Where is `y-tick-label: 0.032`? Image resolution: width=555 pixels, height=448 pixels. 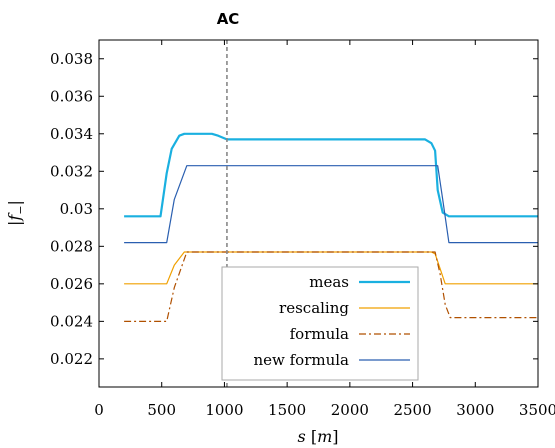 y-tick-label: 0.032 is located at coordinates (71, 171).